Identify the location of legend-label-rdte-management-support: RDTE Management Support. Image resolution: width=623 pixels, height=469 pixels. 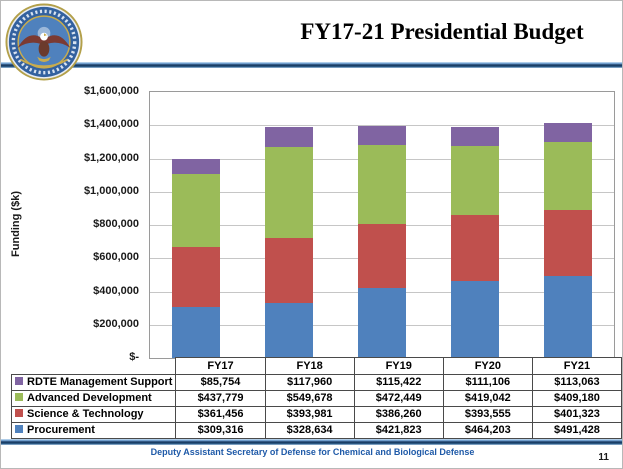
(93, 382).